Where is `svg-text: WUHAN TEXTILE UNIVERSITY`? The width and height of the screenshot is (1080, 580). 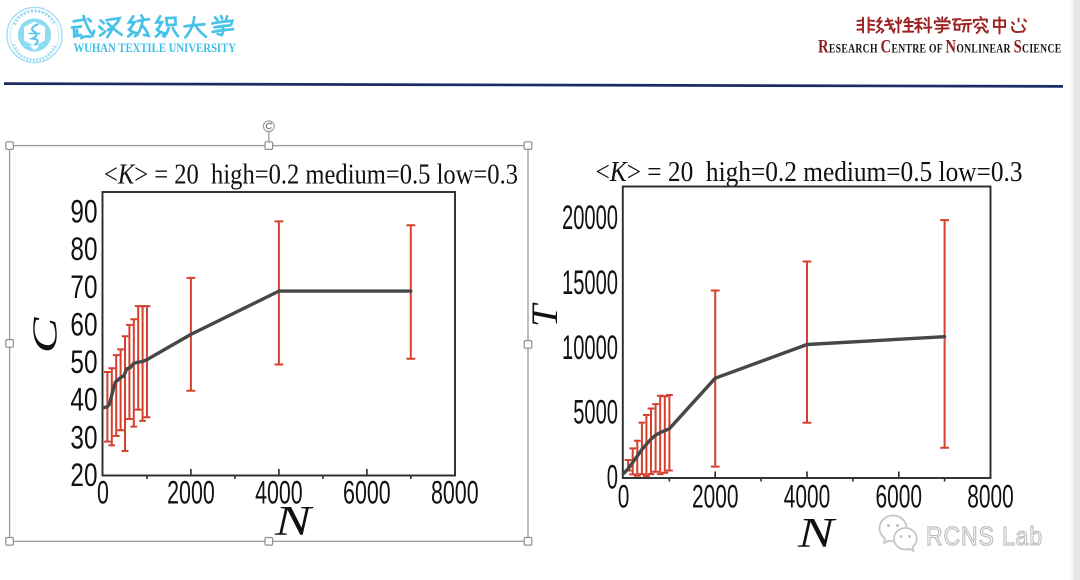 svg-text: WUHAN TEXTILE UNIVERSITY is located at coordinates (155, 47).